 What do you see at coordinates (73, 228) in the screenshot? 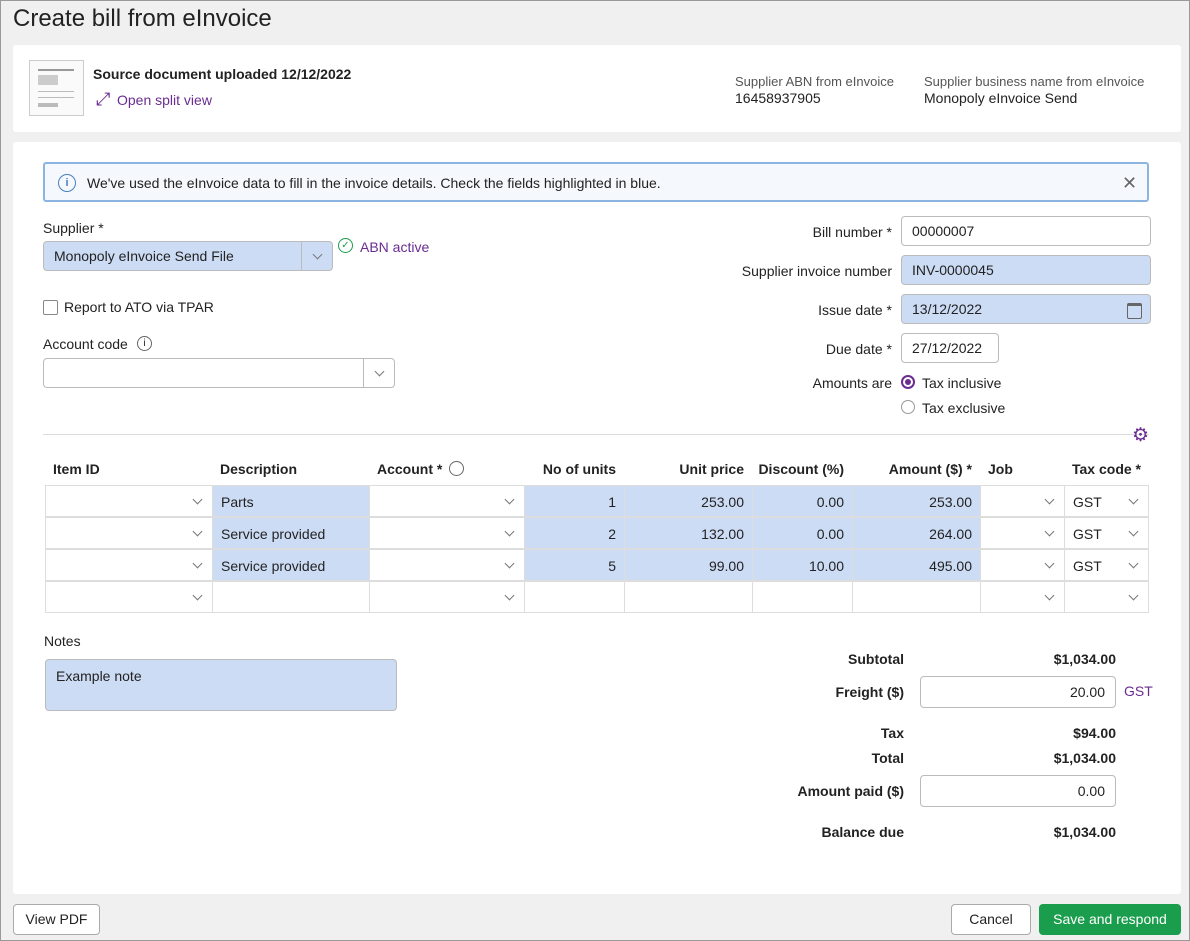
I see `supplier-label: Supplier *` at bounding box center [73, 228].